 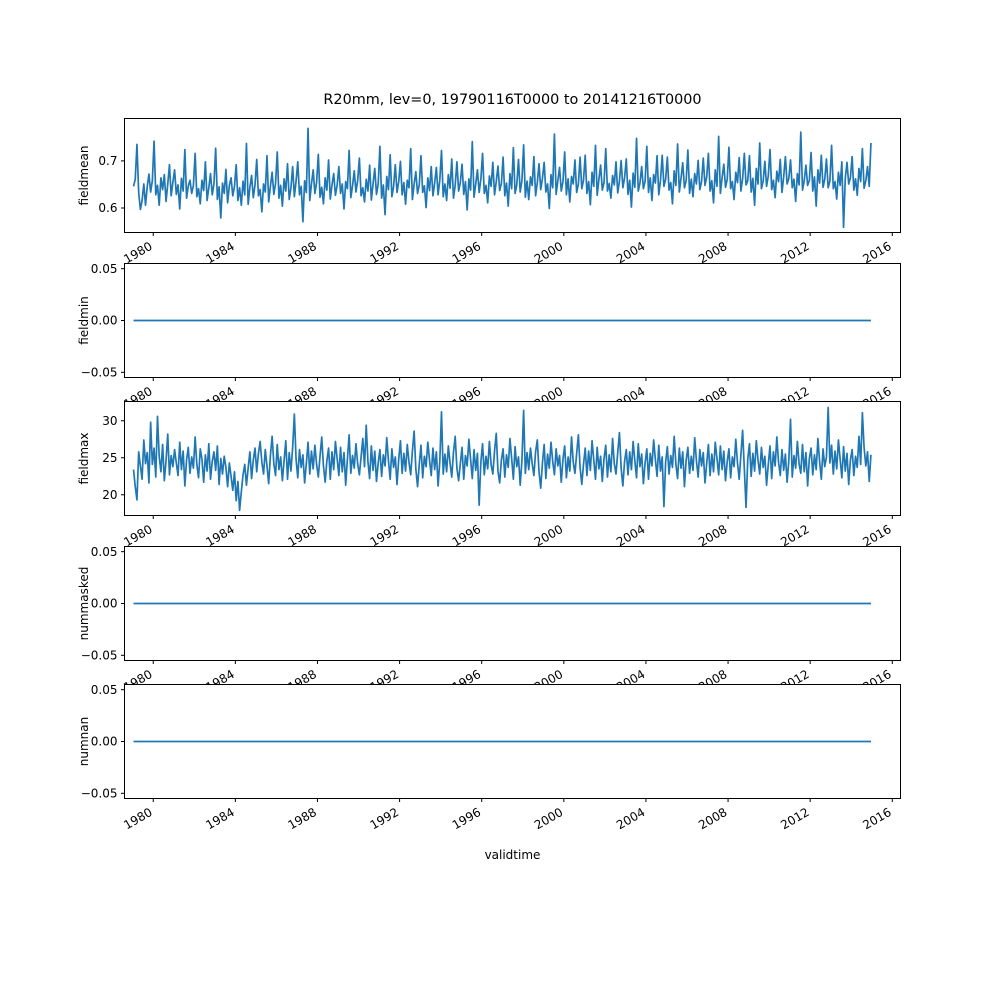 I want to click on y-axis-label-nummasked: nummasked, so click(x=84, y=604).